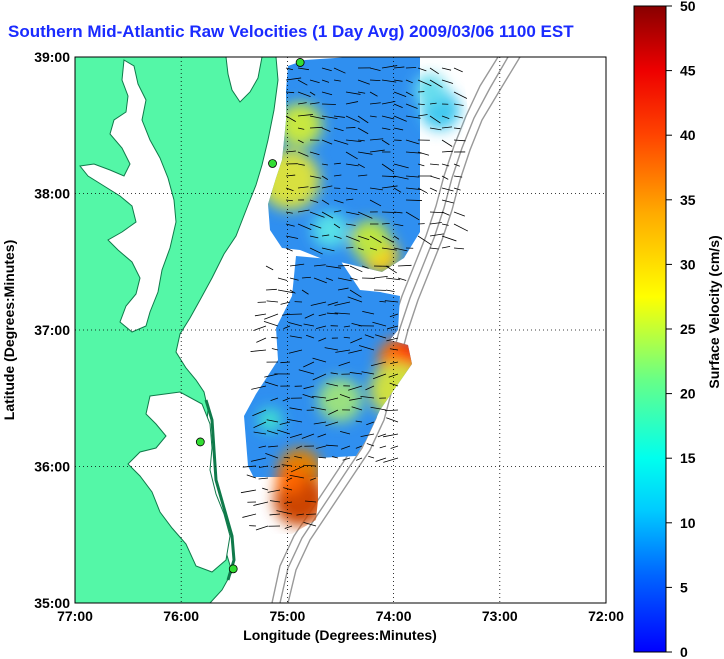  Describe the element at coordinates (688, 458) in the screenshot. I see `colorbar-tick-label: 15` at that location.